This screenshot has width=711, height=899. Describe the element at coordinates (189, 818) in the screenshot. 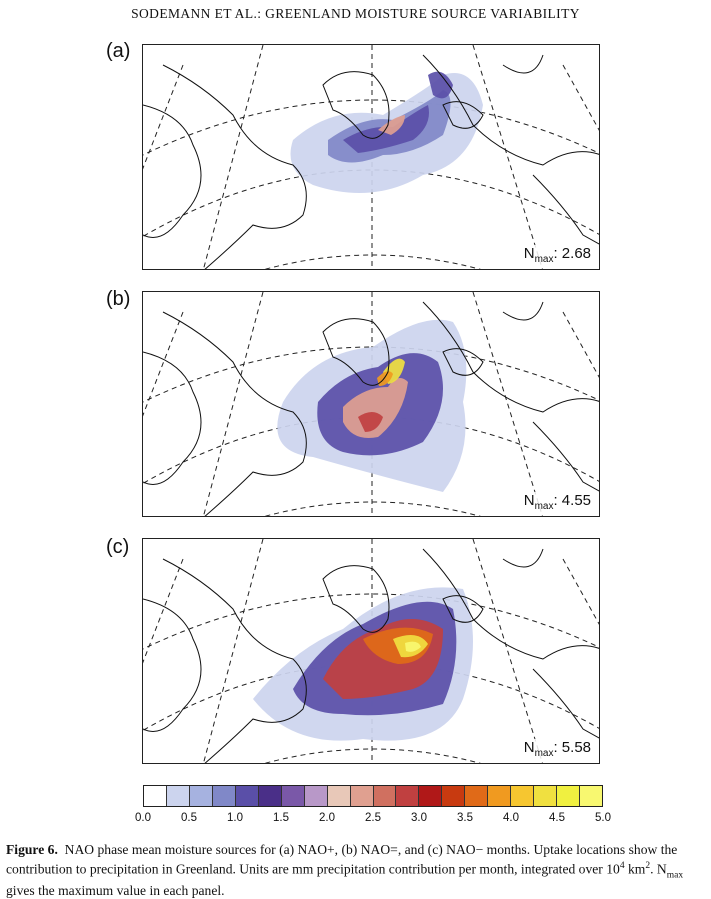

I see `colorbar-tick-label: 0.5` at that location.